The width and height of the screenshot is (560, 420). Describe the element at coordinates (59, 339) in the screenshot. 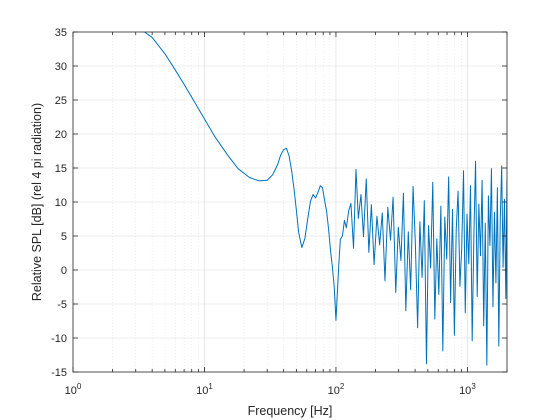

I see `y-tick-label: -10` at that location.